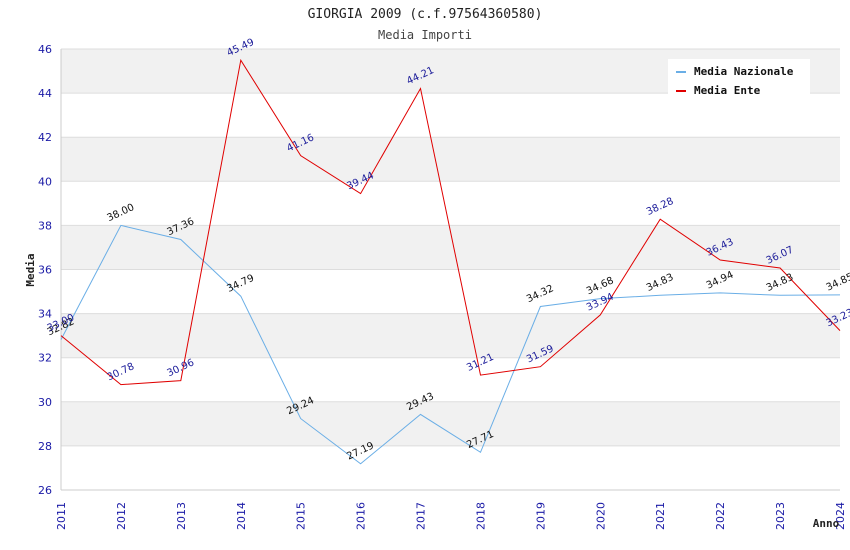  I want to click on x-tick-label: 2024, so click(840, 516).